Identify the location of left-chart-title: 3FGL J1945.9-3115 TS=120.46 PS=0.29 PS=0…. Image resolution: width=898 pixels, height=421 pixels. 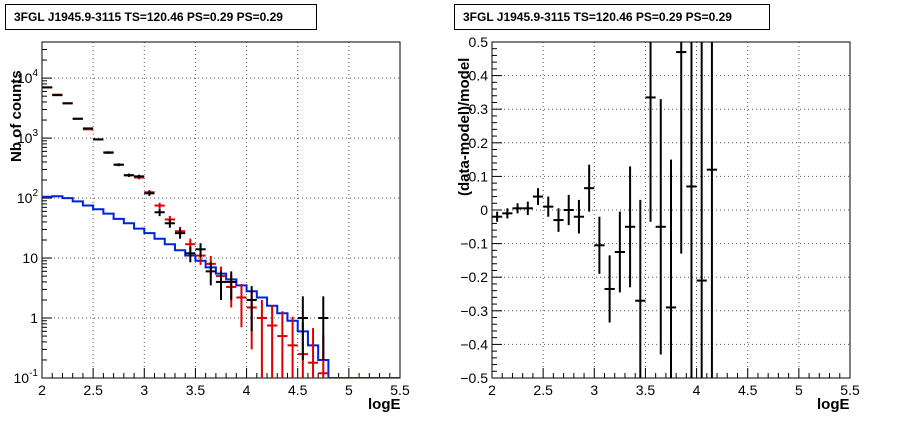
(161, 17).